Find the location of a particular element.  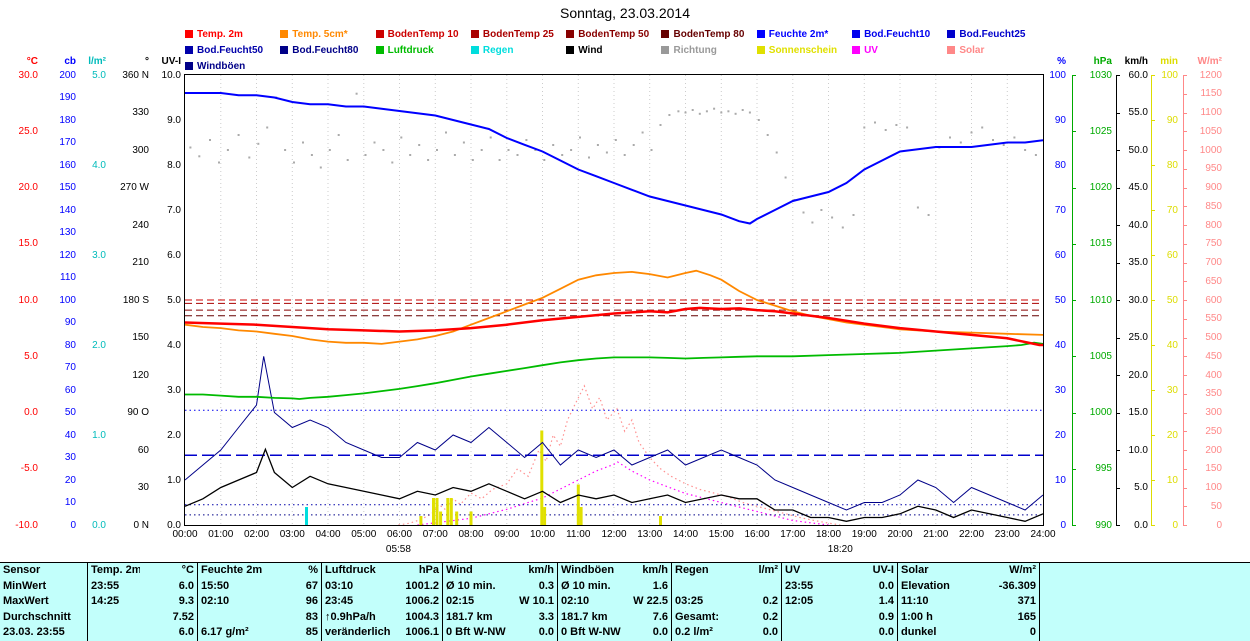

legend-label: Wind is located at coordinates (590, 50).